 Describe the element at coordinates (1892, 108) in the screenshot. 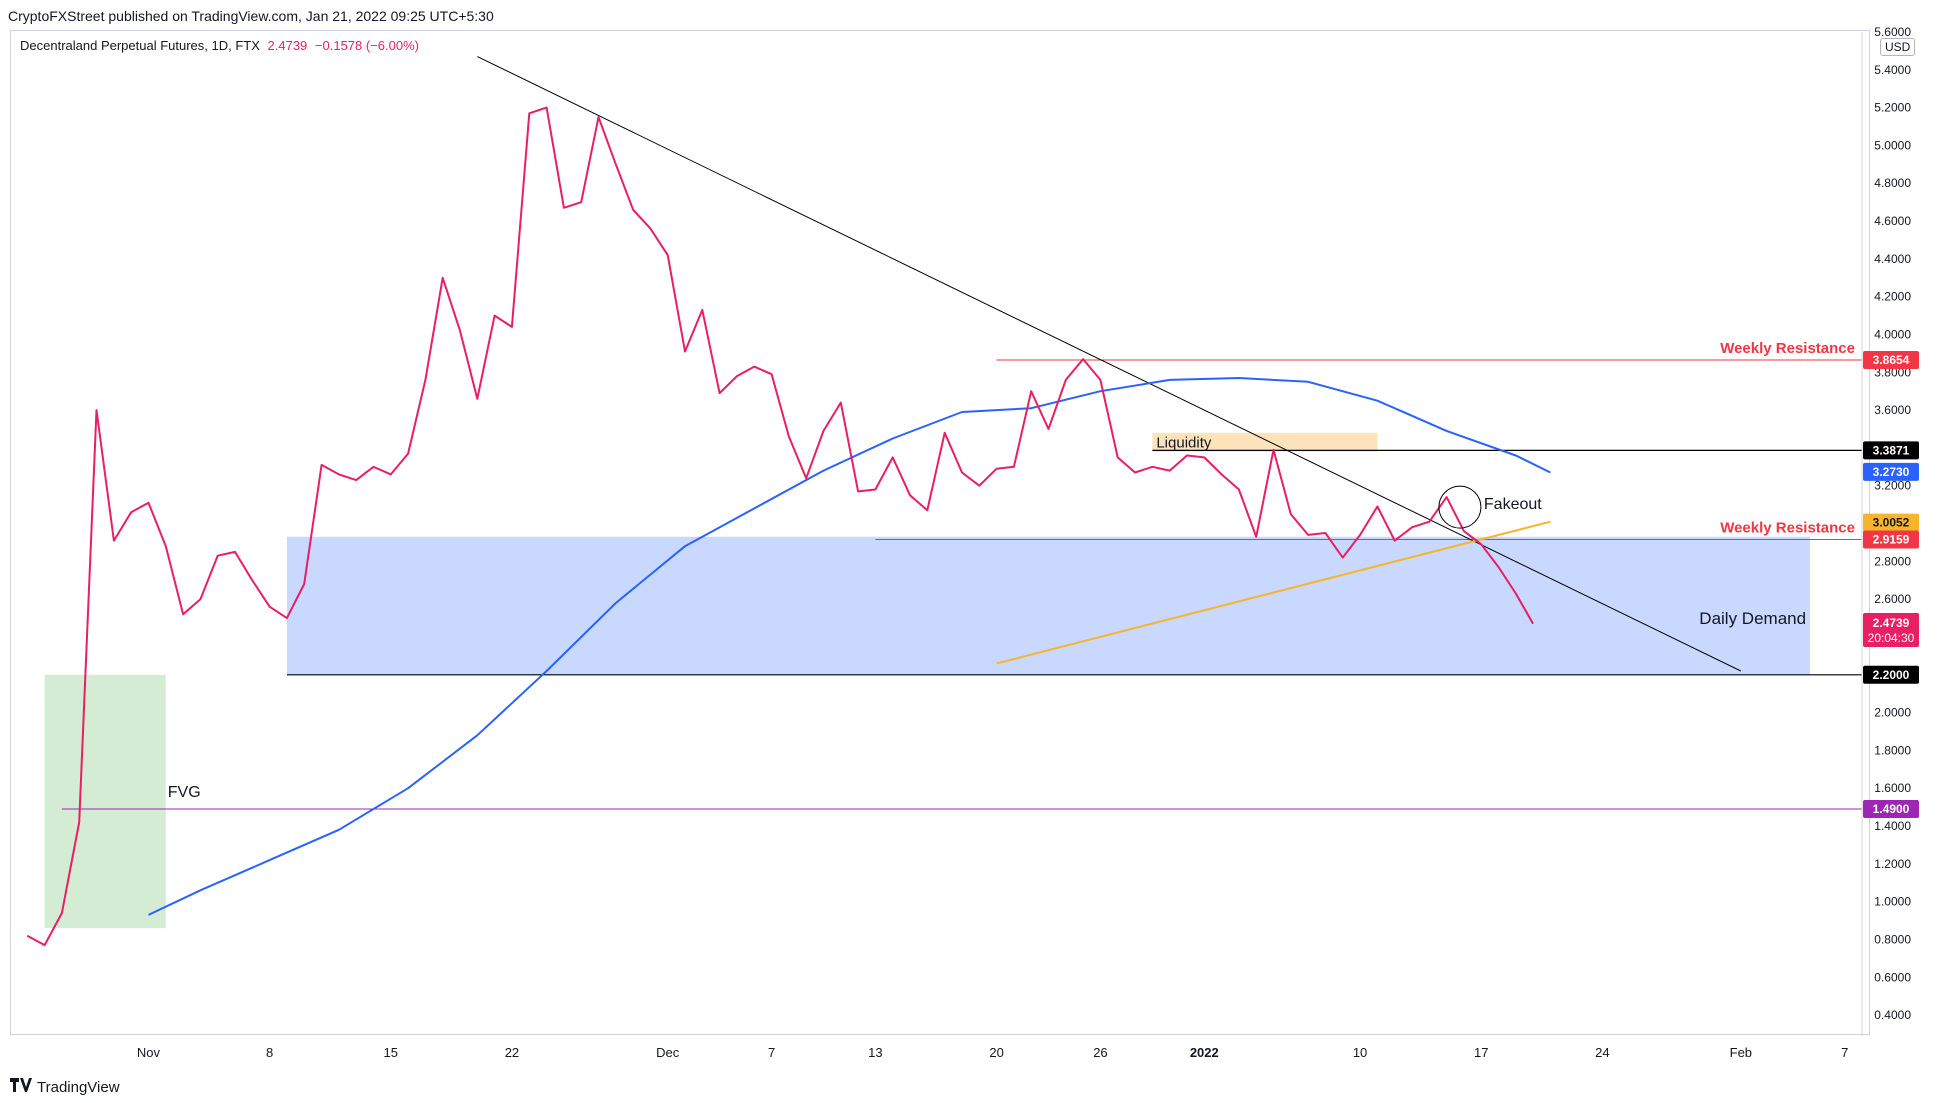

I see `y-tick-label: 5.2000` at that location.